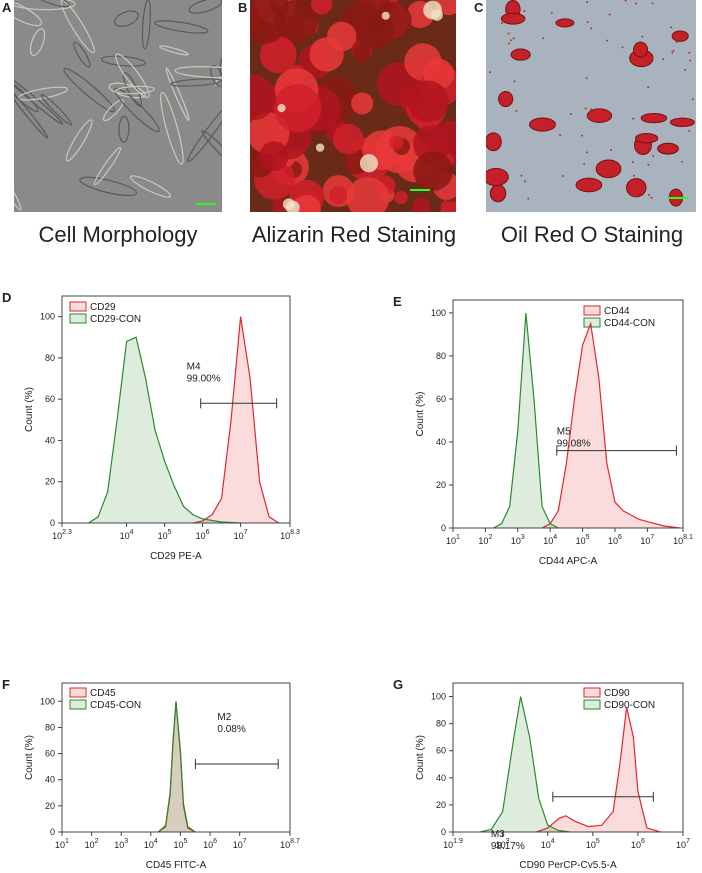 The image size is (702, 873). What do you see at coordinates (574, 444) in the screenshot?
I see `gate-percent: 99.08%` at bounding box center [574, 444].